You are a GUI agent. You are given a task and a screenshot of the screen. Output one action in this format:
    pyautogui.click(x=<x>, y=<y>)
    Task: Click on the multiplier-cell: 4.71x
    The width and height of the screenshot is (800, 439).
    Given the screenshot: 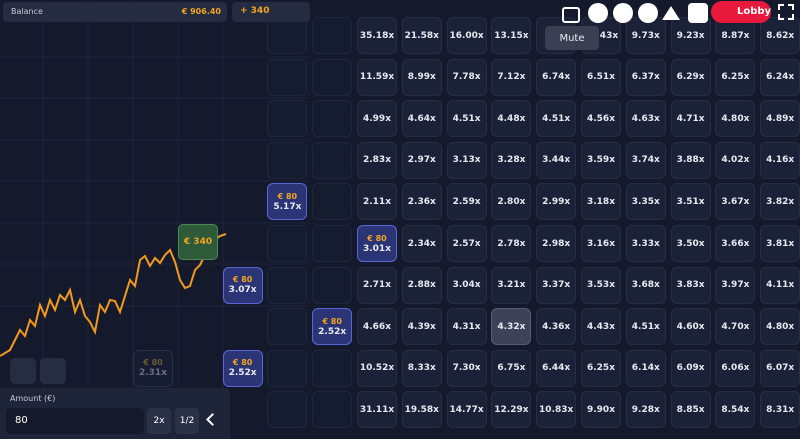 What is the action you would take?
    pyautogui.click(x=690, y=119)
    